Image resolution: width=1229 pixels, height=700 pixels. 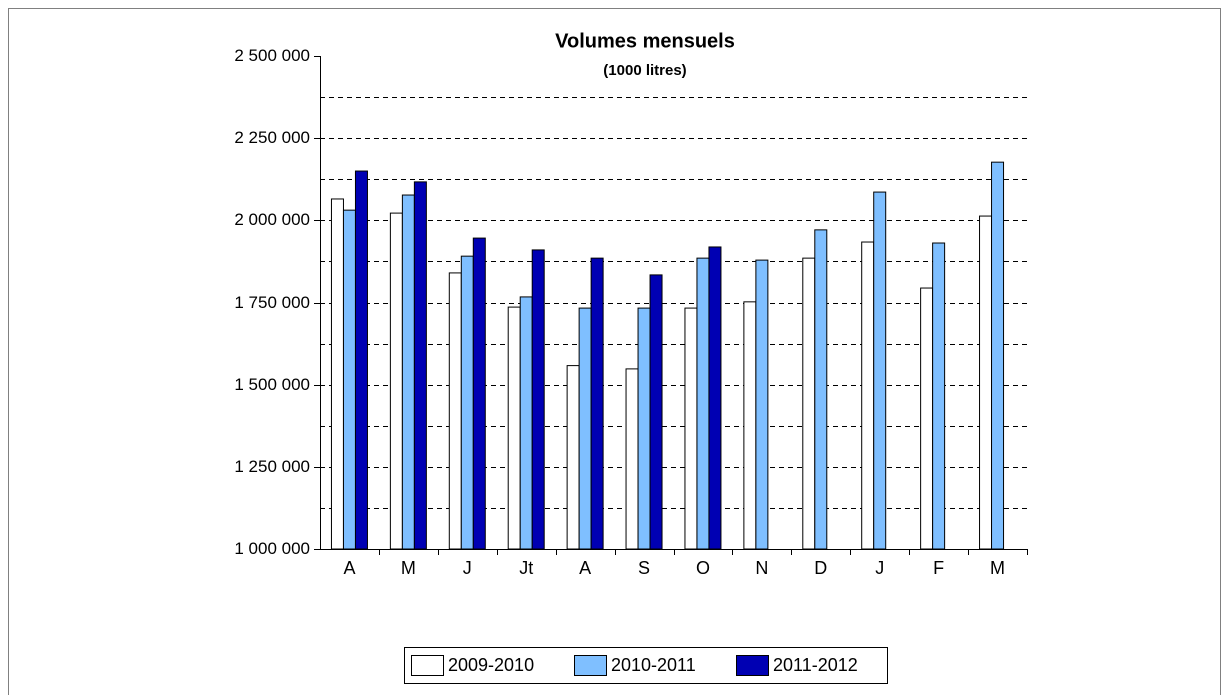 I want to click on legend-box, so click(x=646, y=665).